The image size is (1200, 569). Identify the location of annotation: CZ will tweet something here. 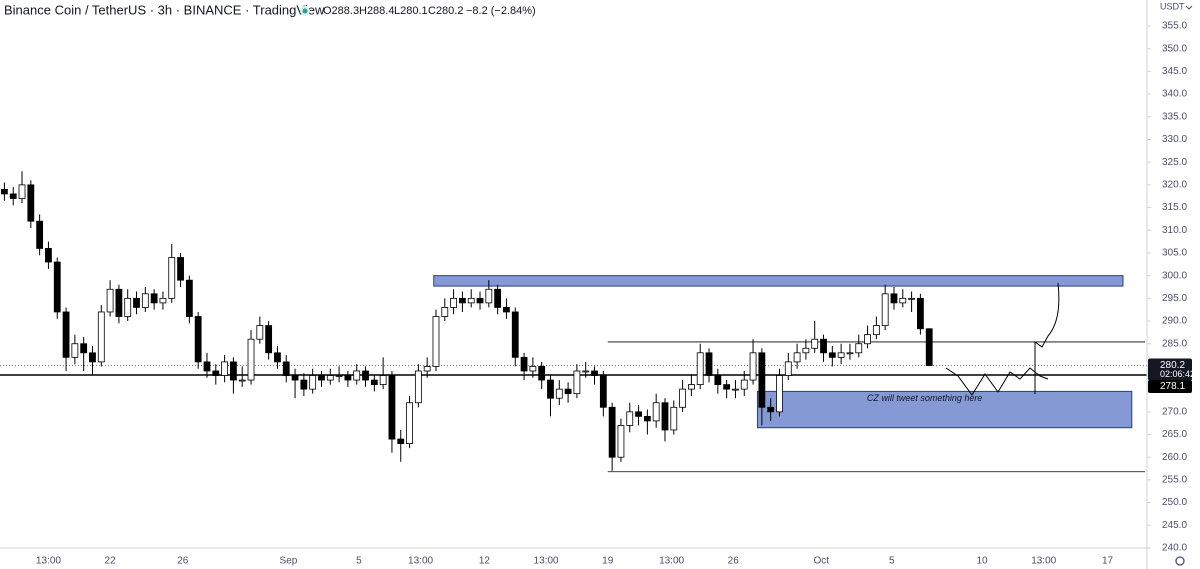
(925, 398).